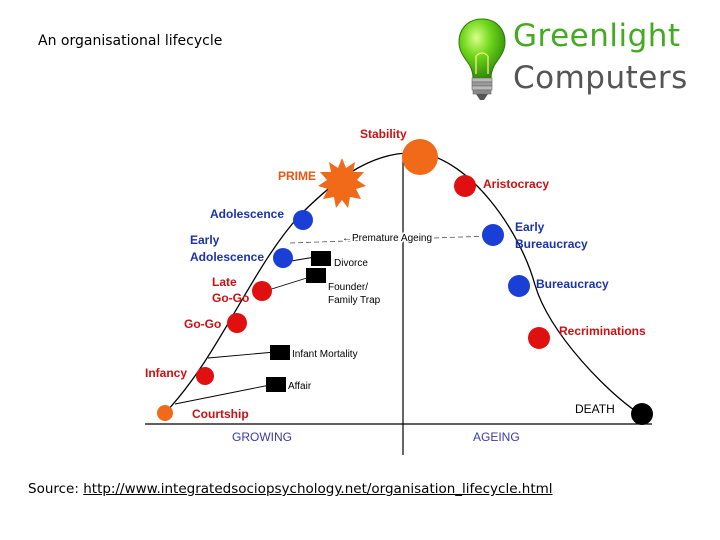 This screenshot has height=540, width=720. What do you see at coordinates (600, 78) in the screenshot?
I see `logo-text-computers: Computers` at bounding box center [600, 78].